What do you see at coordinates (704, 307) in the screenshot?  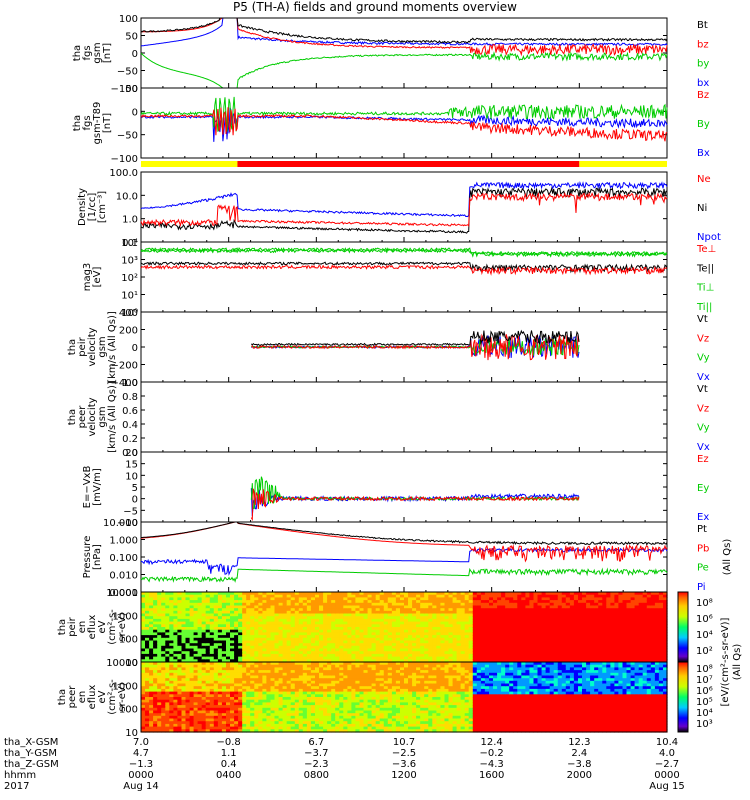 I see `legend-entry: Ti||` at bounding box center [704, 307].